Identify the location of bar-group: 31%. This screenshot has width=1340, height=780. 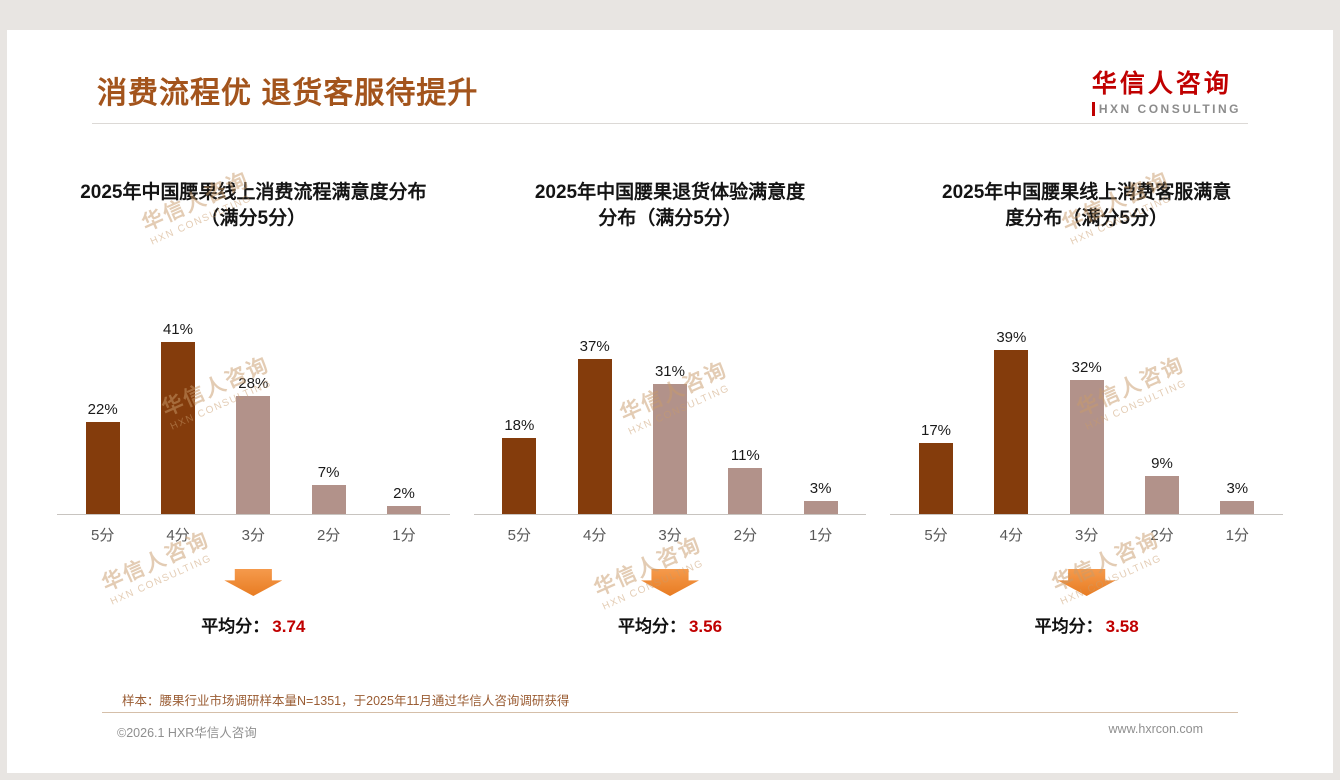
(670, 438).